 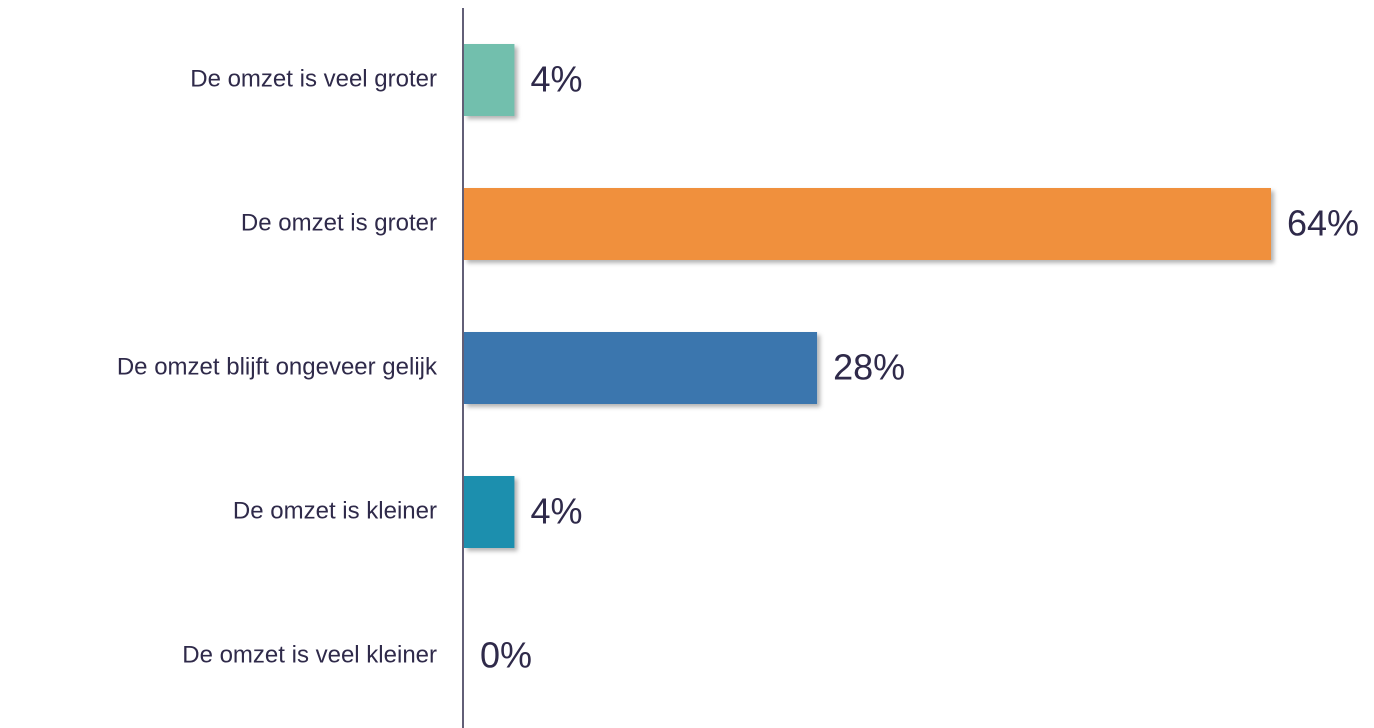 I want to click on value-label: 0%, so click(x=506, y=655).